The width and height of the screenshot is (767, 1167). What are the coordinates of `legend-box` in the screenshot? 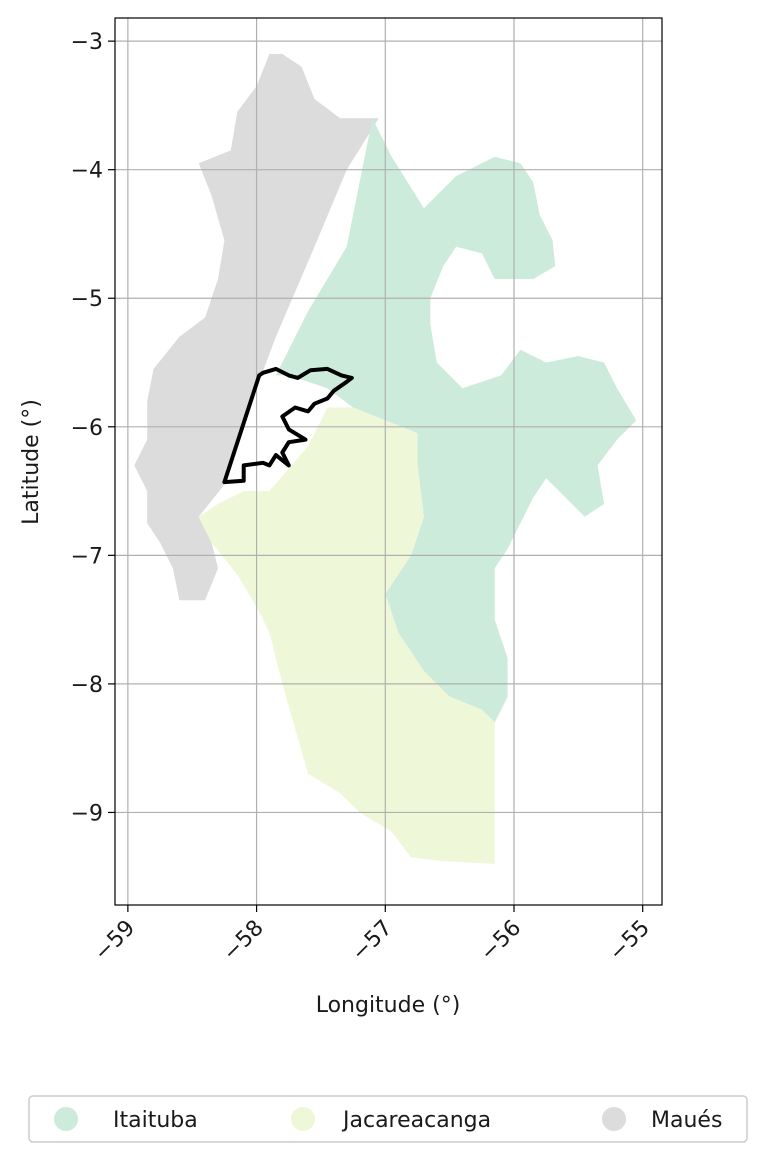 It's located at (388, 1119).